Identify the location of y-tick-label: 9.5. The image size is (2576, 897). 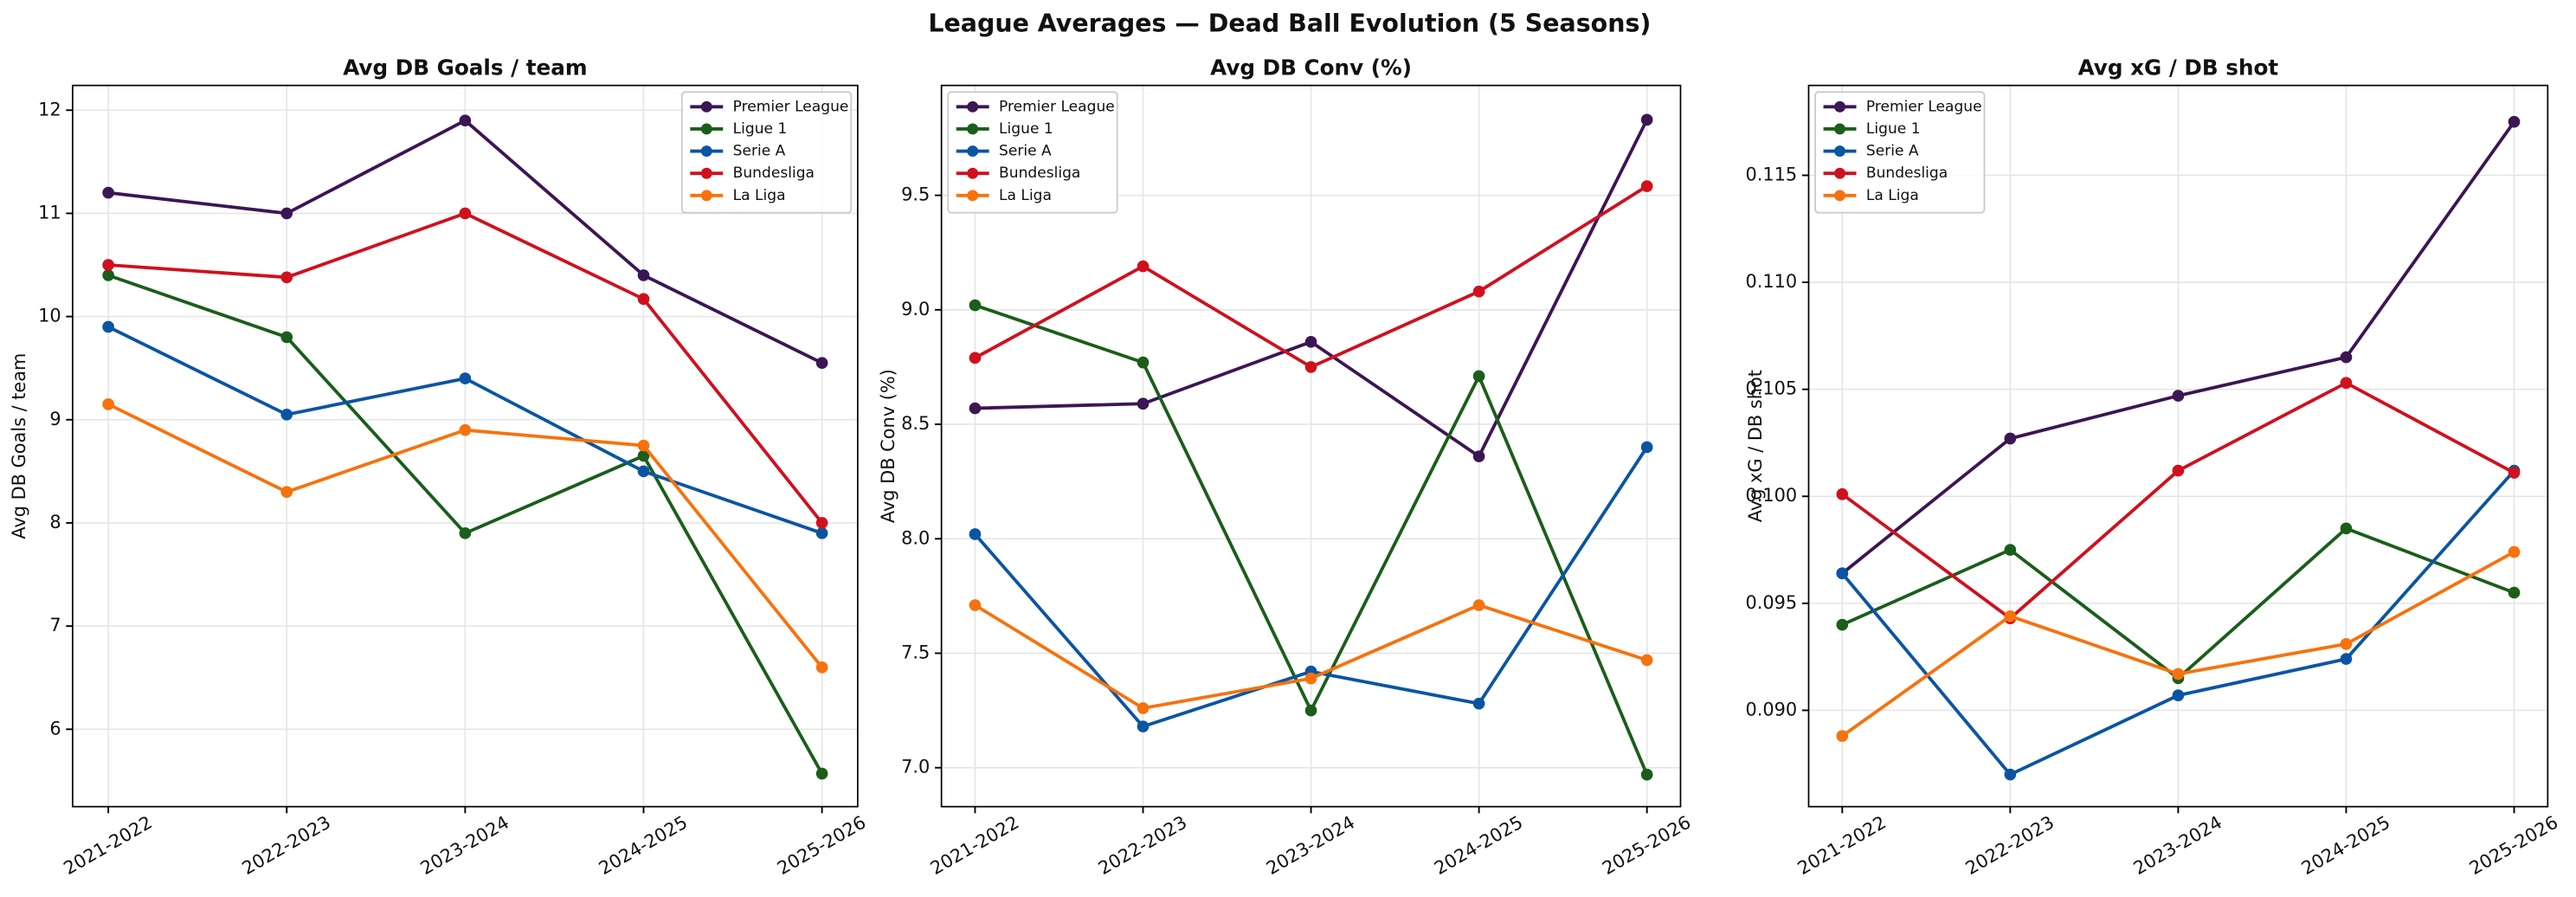
(915, 194).